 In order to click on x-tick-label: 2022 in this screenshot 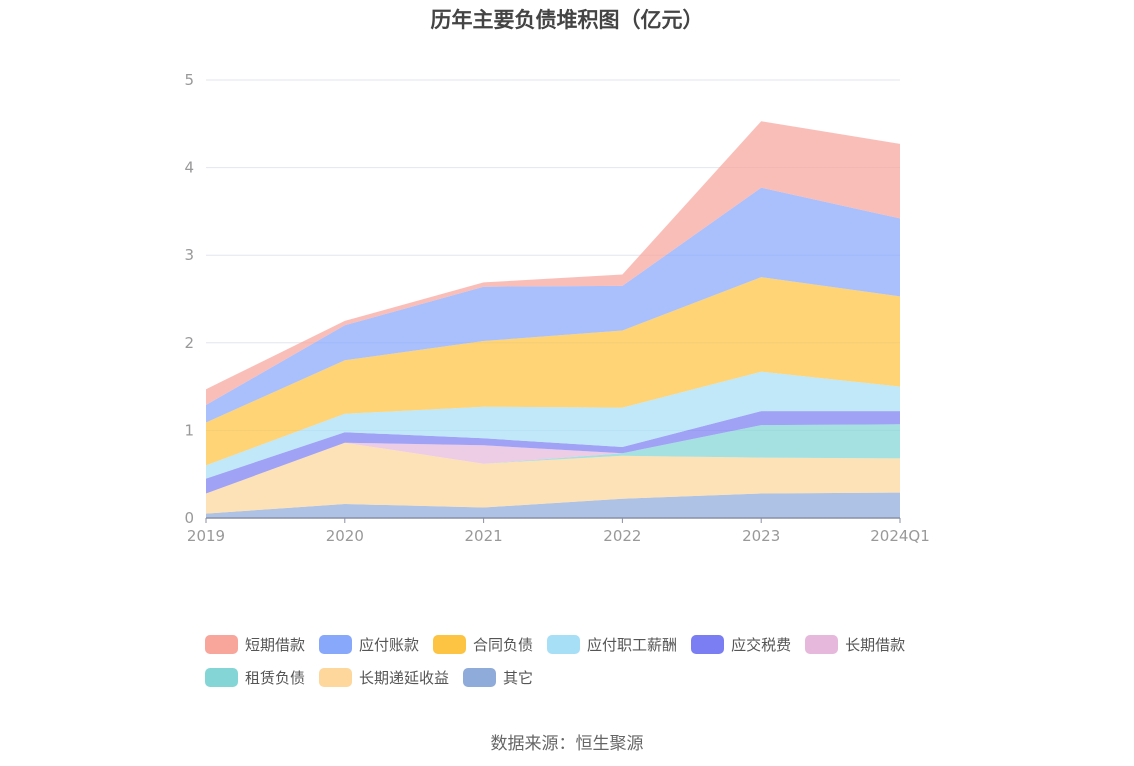, I will do `click(622, 536)`.